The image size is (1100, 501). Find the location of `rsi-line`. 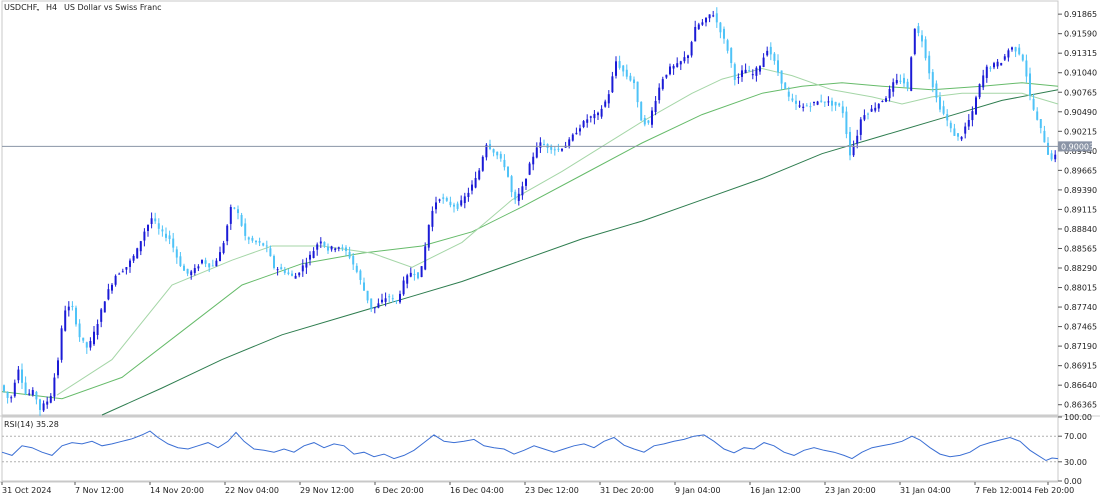

rsi-line is located at coordinates (530, 446).